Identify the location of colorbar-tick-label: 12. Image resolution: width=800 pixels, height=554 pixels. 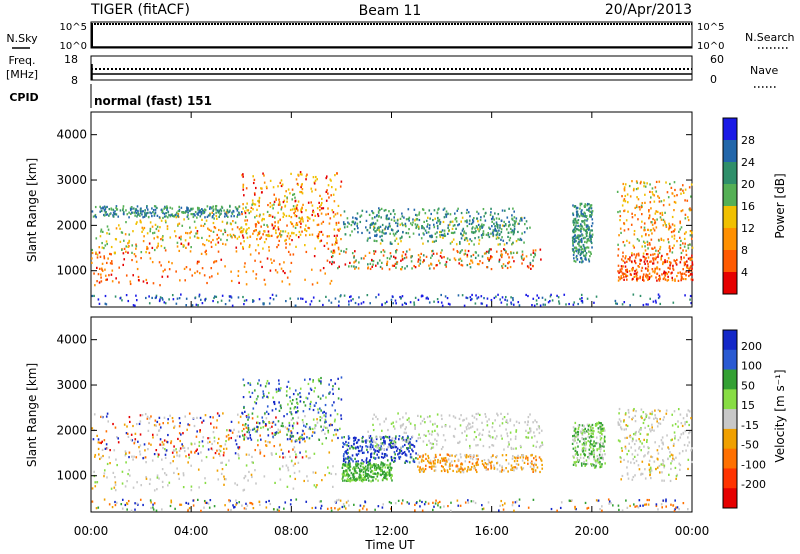
(748, 228).